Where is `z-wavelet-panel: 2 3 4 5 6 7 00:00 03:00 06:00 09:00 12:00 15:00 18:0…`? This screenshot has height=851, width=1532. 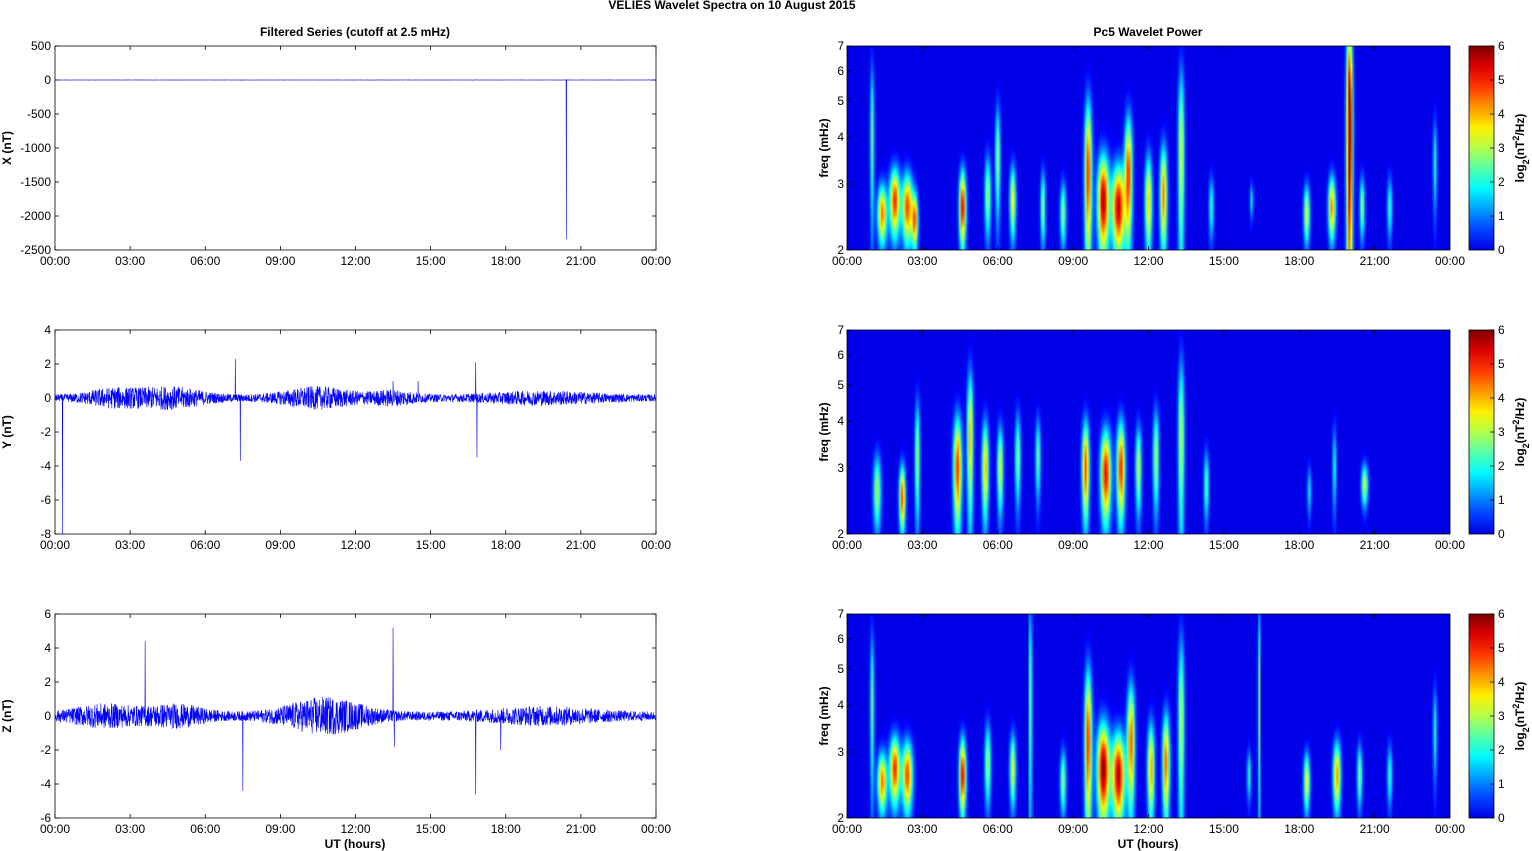 z-wavelet-panel: 2 3 4 5 6 7 00:00 03:00 06:00 09:00 12:00 15:00 18:0… is located at coordinates (1174, 721).